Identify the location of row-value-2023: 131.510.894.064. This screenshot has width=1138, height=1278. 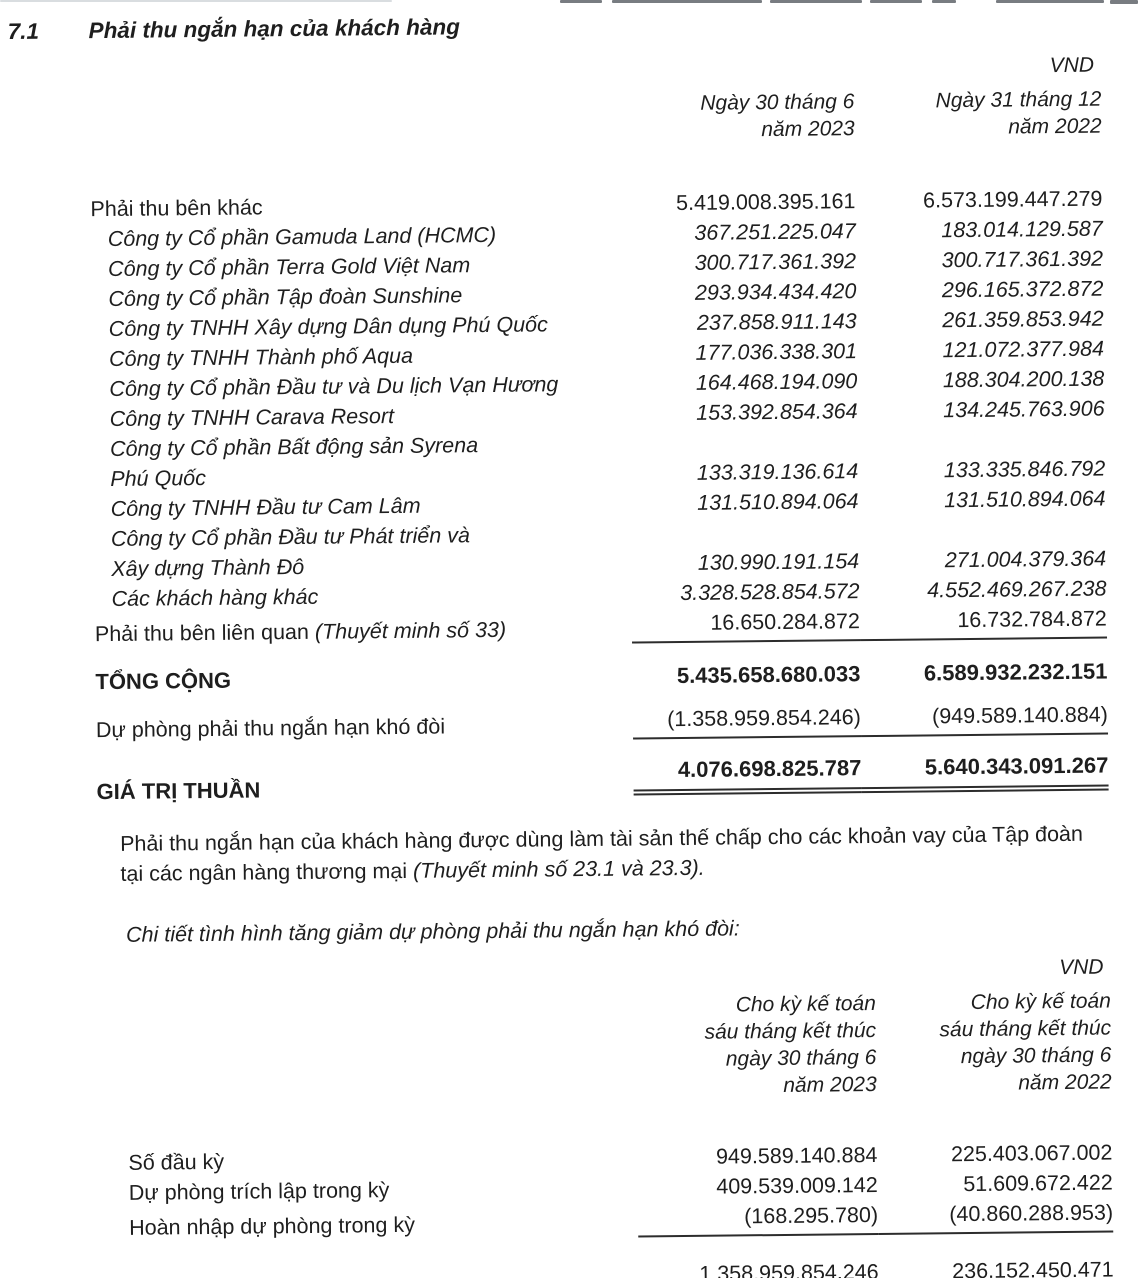
(778, 502).